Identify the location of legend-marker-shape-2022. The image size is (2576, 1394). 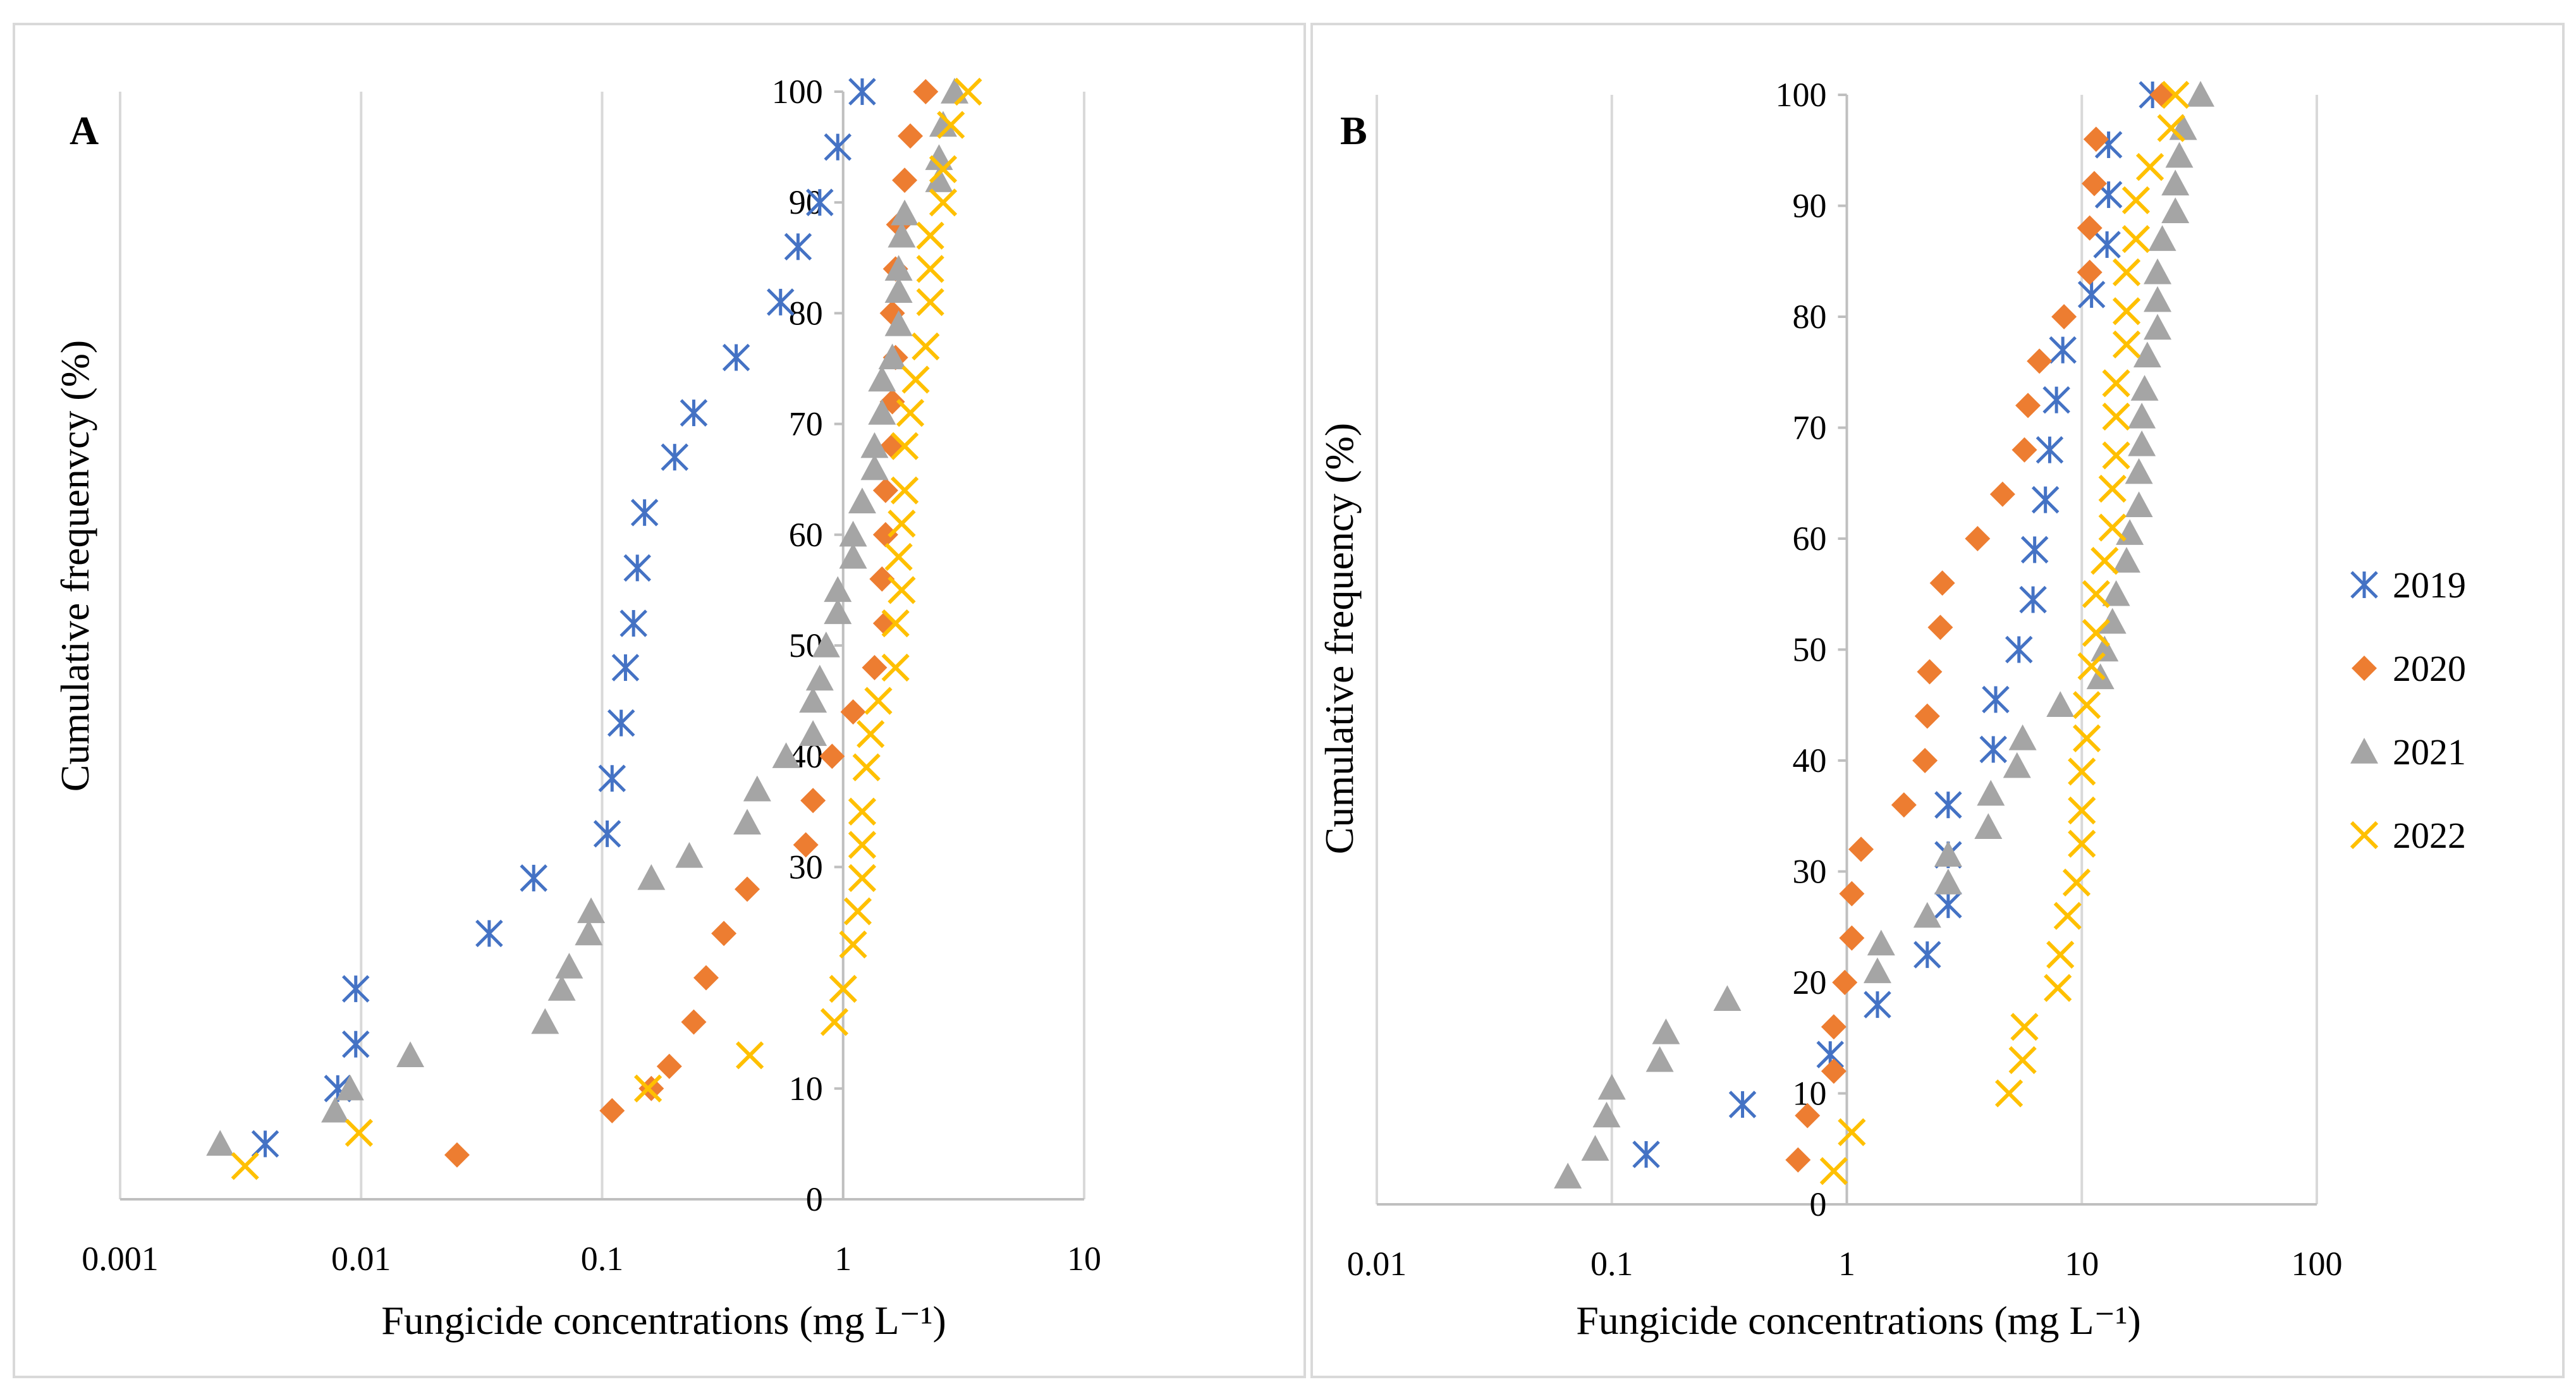
(2364, 835).